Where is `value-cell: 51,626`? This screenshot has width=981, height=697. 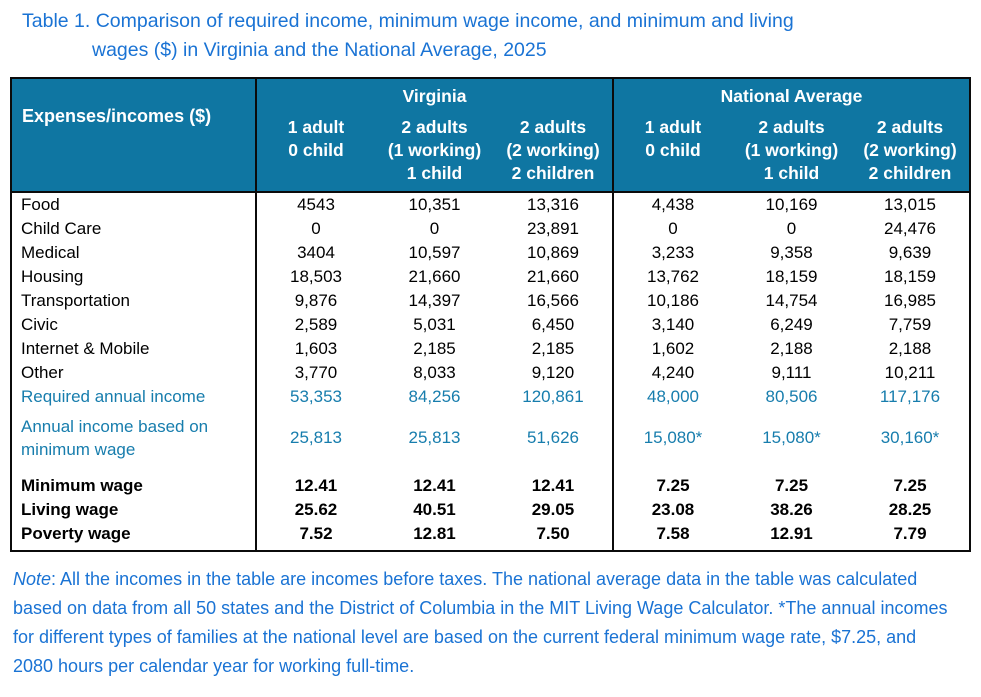 value-cell: 51,626 is located at coordinates (553, 437).